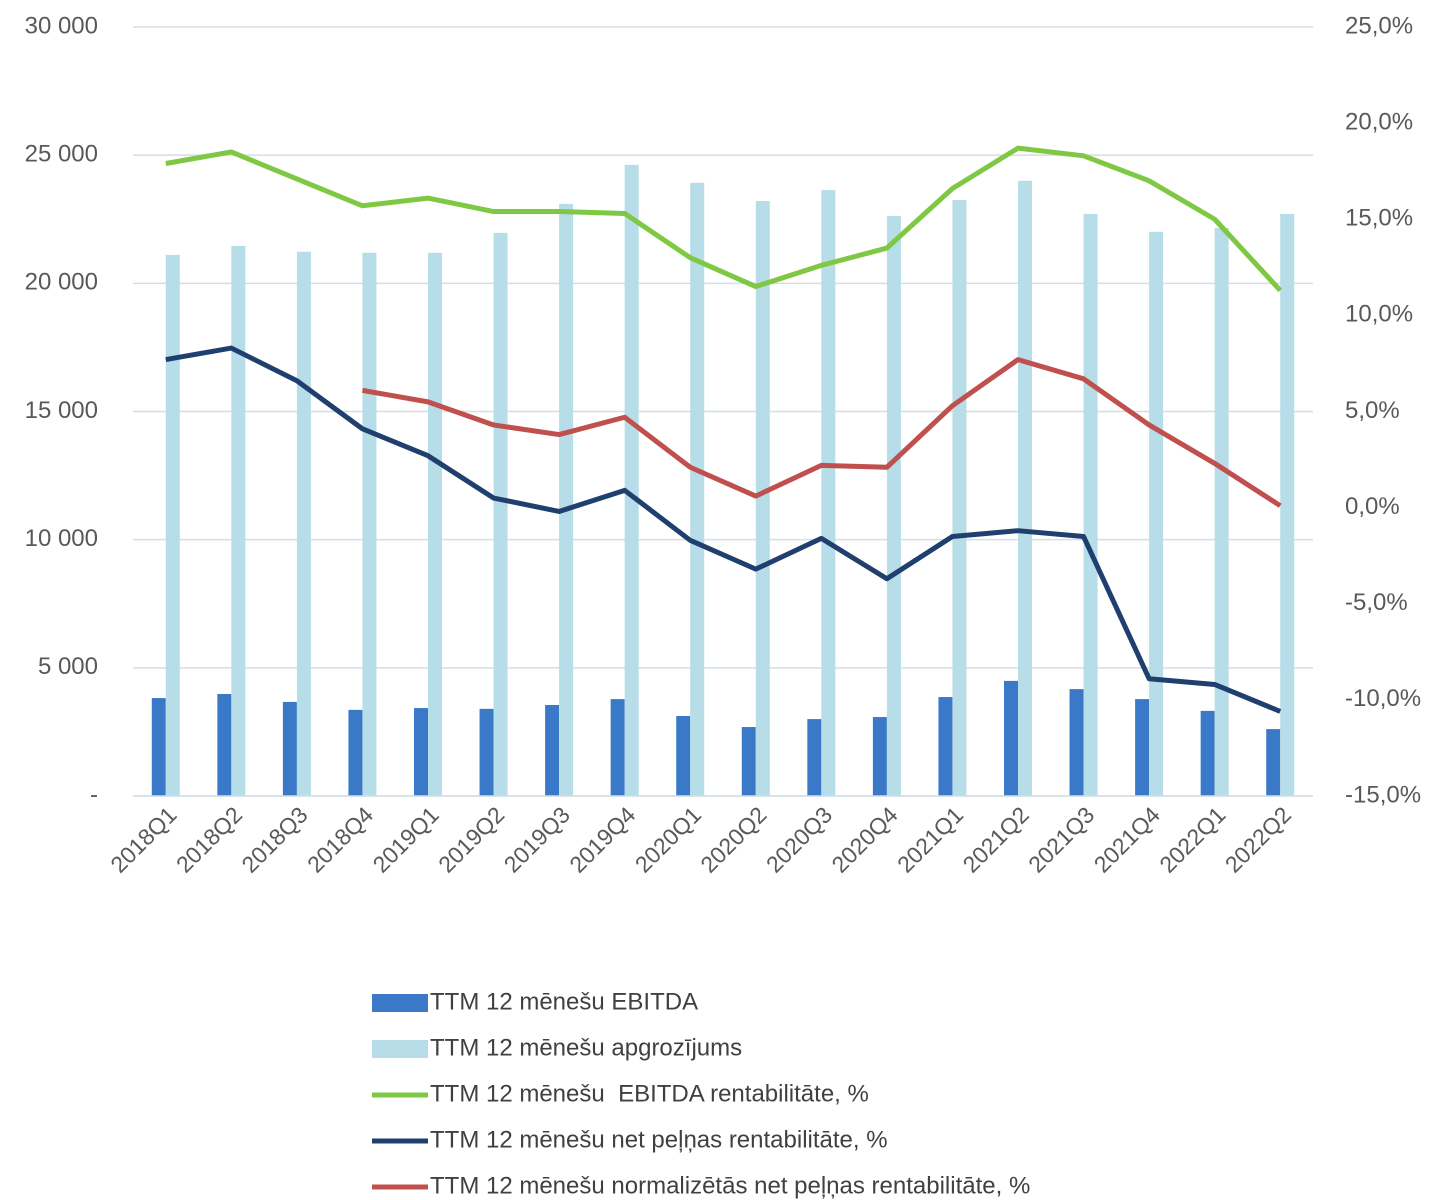  Describe the element at coordinates (340, 839) in the screenshot. I see `x-tick-label: 2018Q4` at that location.